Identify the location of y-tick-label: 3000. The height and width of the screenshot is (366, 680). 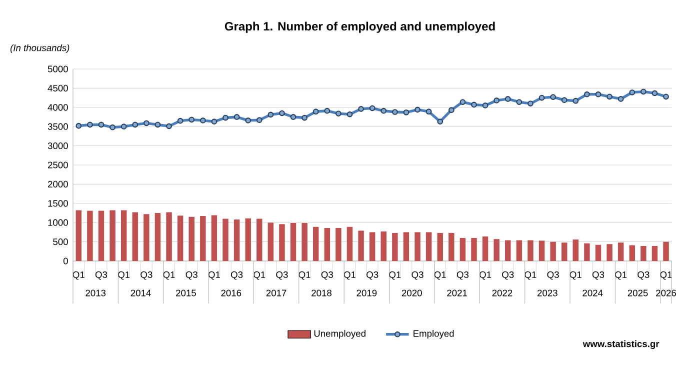
(58, 146).